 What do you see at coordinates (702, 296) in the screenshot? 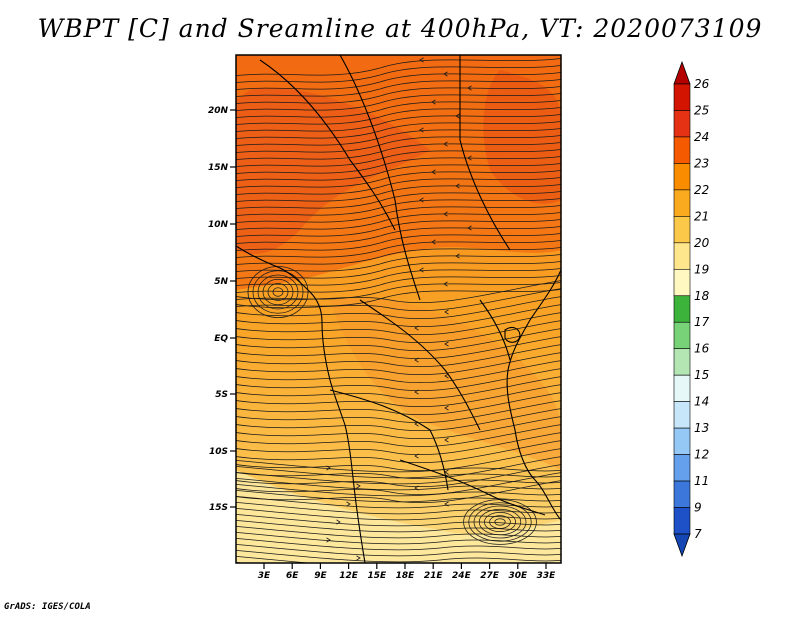
I see `colorbar-label: 18` at bounding box center [702, 296].